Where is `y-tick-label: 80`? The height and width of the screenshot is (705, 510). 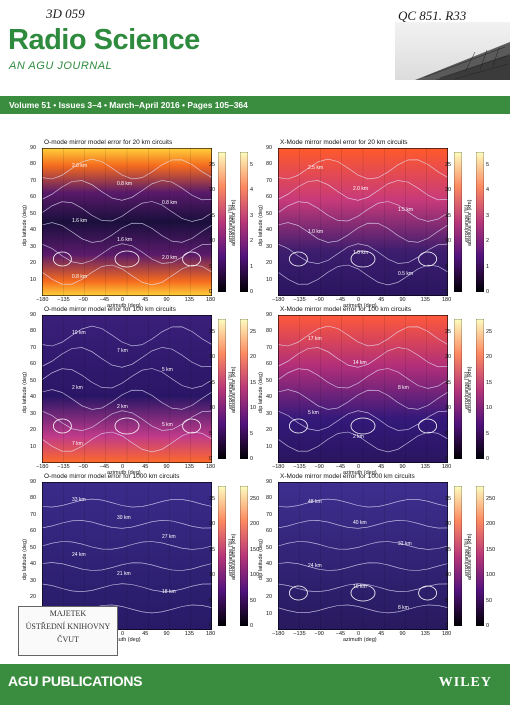
y-tick-label: 80 is located at coordinates (269, 331).